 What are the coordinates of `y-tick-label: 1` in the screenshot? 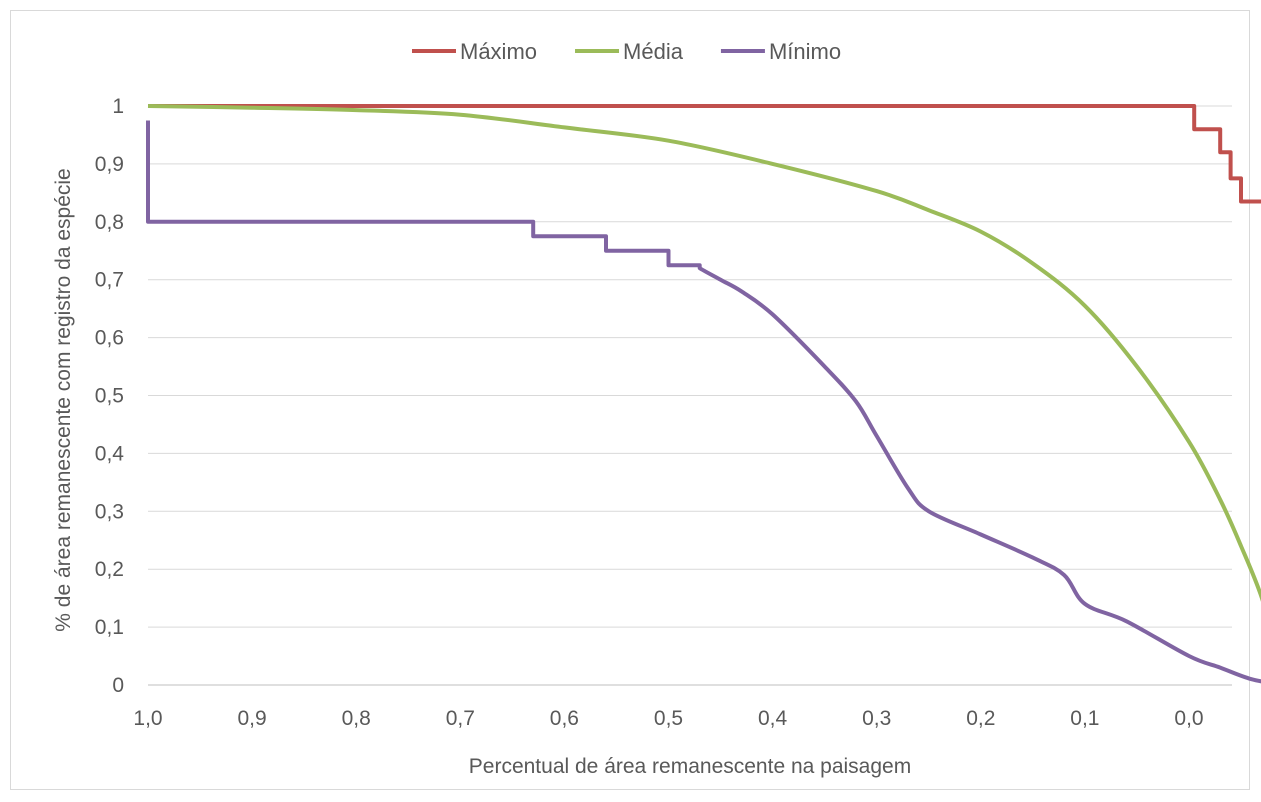 It's located at (118, 106).